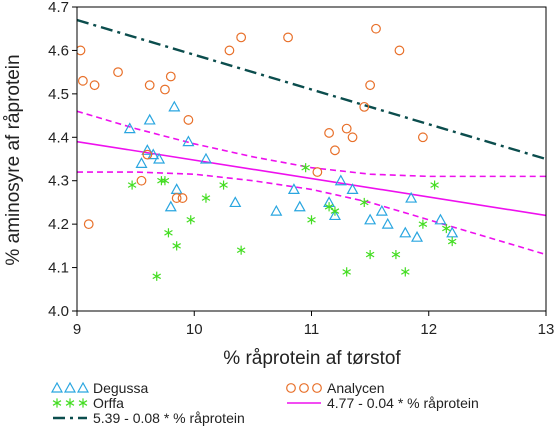  I want to click on y-tick-label: 4.3, so click(58, 181).